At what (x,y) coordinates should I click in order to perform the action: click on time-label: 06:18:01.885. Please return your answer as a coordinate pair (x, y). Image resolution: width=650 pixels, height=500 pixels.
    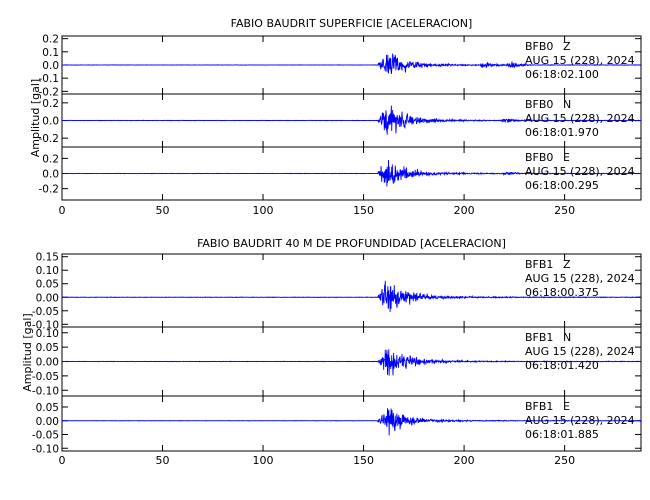
    Looking at the image, I should click on (562, 434).